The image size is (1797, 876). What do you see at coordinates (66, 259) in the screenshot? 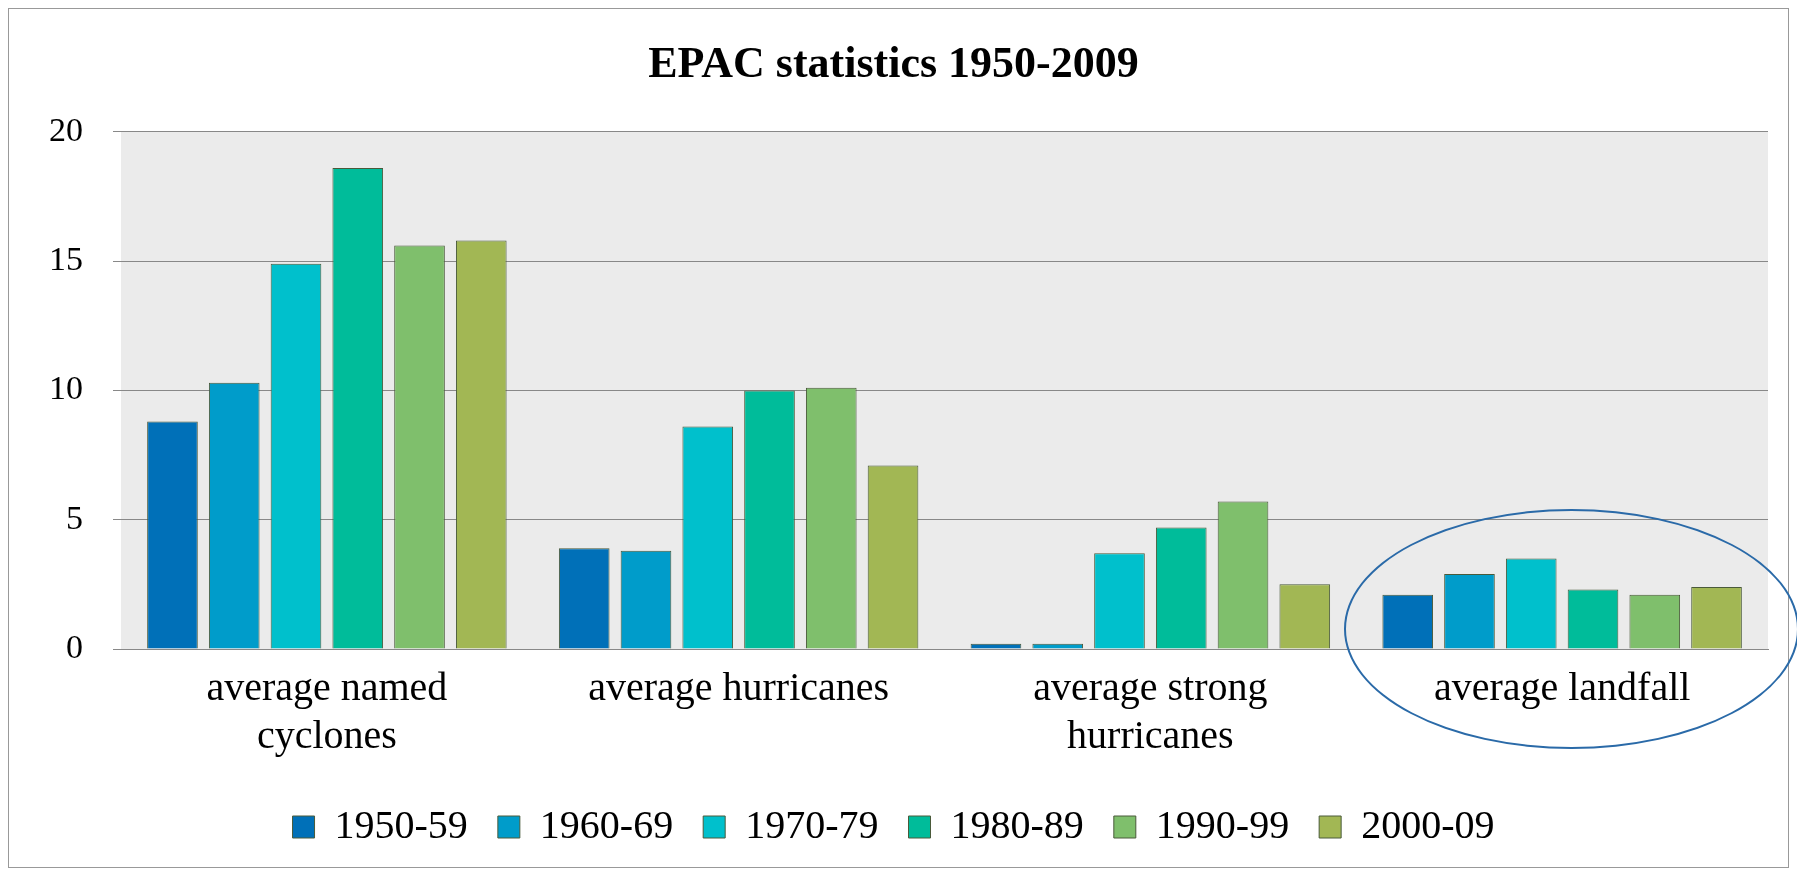
I see `y-tick-label: 15` at bounding box center [66, 259].